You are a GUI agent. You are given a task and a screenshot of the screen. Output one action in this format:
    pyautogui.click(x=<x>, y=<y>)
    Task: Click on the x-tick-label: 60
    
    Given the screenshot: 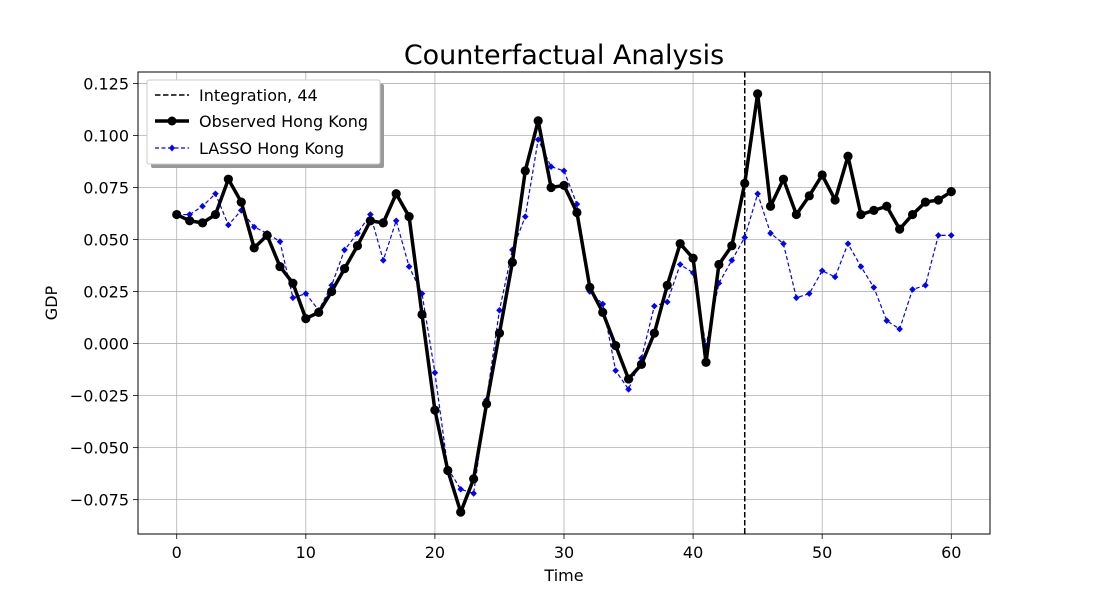 What is the action you would take?
    pyautogui.click(x=951, y=552)
    